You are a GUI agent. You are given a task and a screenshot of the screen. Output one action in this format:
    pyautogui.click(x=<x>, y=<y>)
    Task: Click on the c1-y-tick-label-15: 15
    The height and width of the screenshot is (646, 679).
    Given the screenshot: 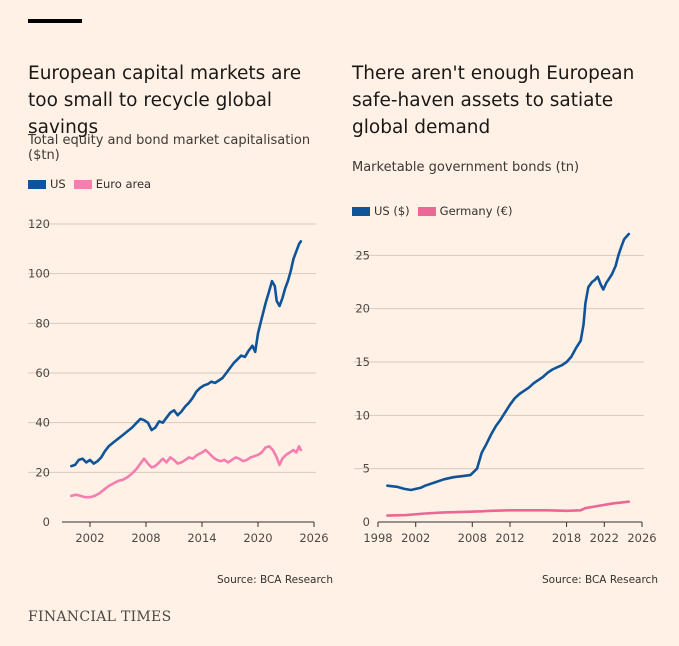 What is the action you would take?
    pyautogui.click(x=362, y=362)
    